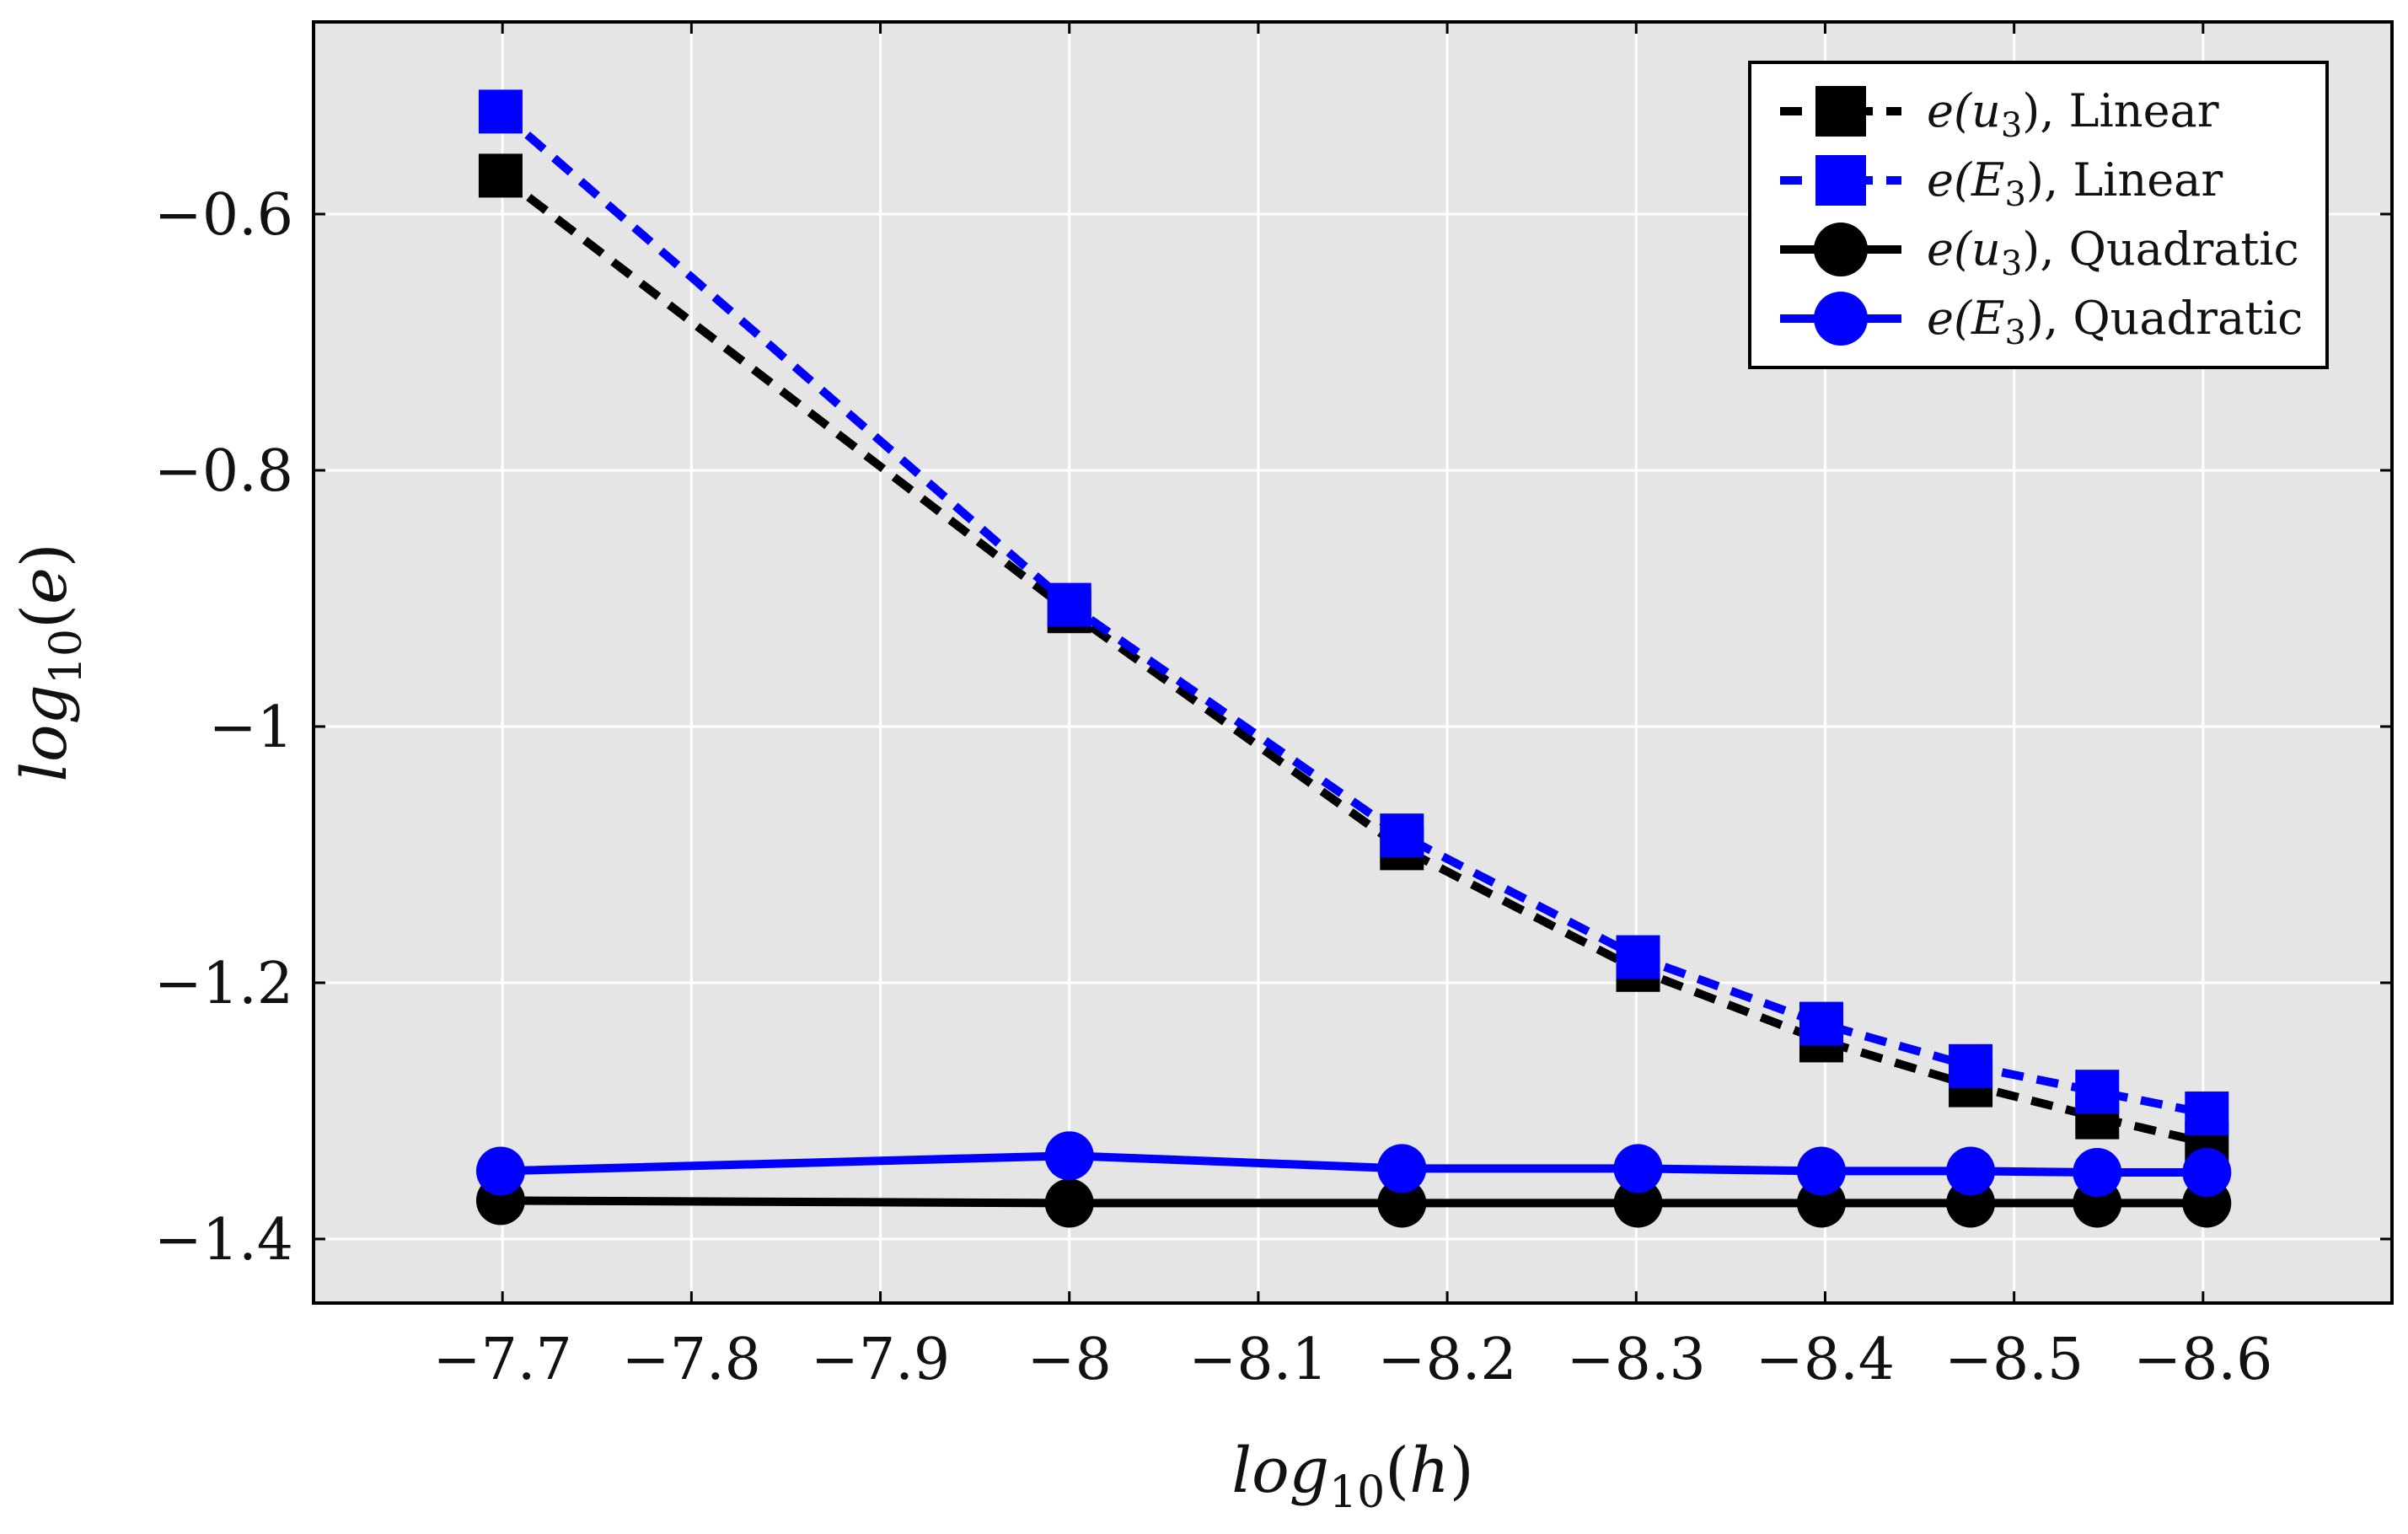 This screenshot has width=2408, height=1534. What do you see at coordinates (2113, 253) in the screenshot?
I see `legend-label: e(u3), Quadratic` at bounding box center [2113, 253].